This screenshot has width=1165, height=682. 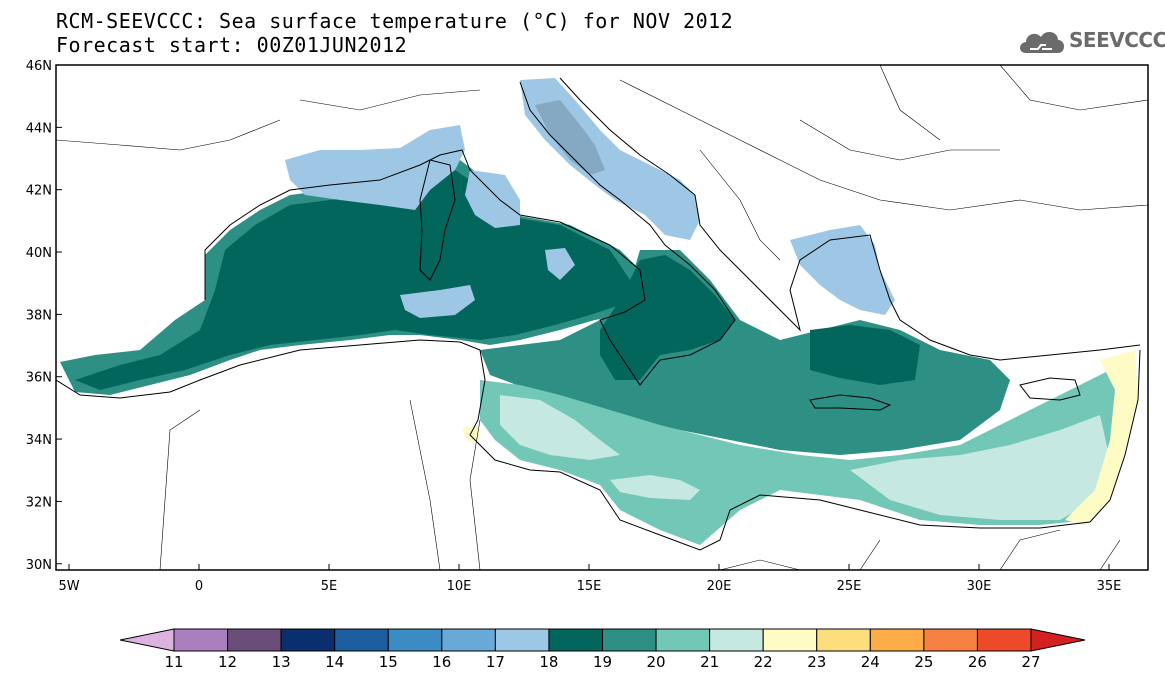 I want to click on colorbar-label: 26, so click(x=977, y=662).